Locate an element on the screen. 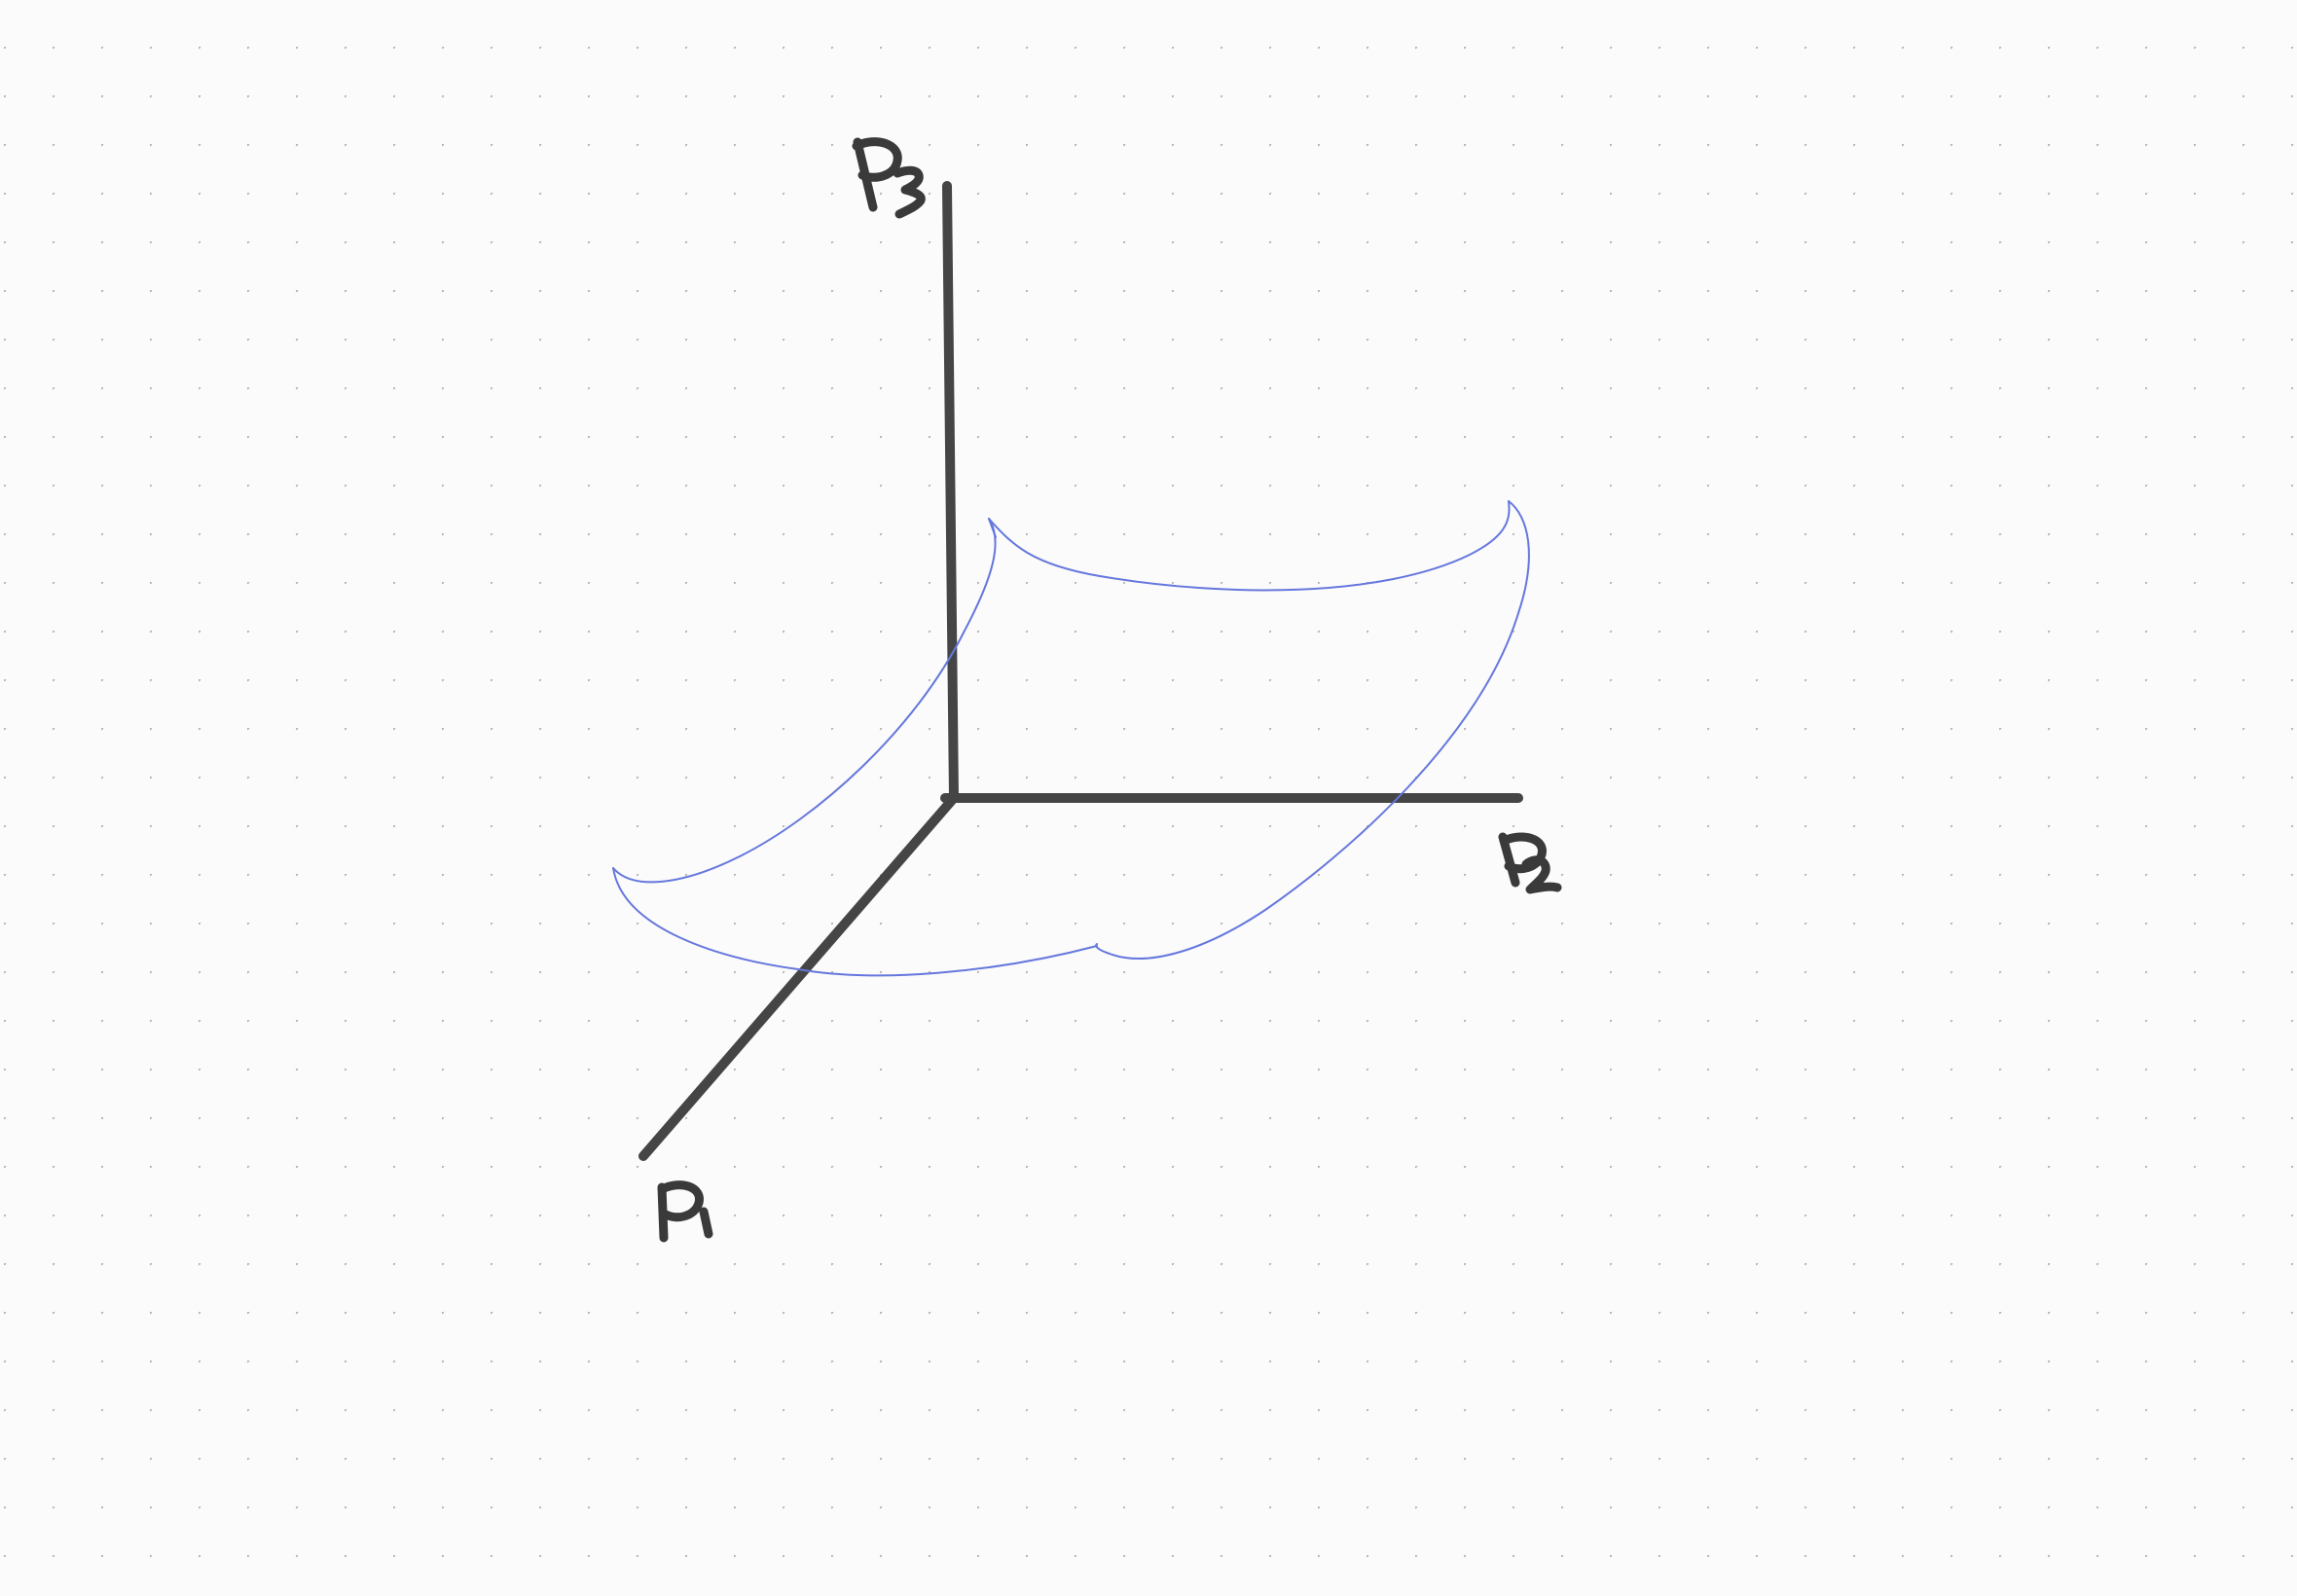  surface-left-edge is located at coordinates (804, 701).